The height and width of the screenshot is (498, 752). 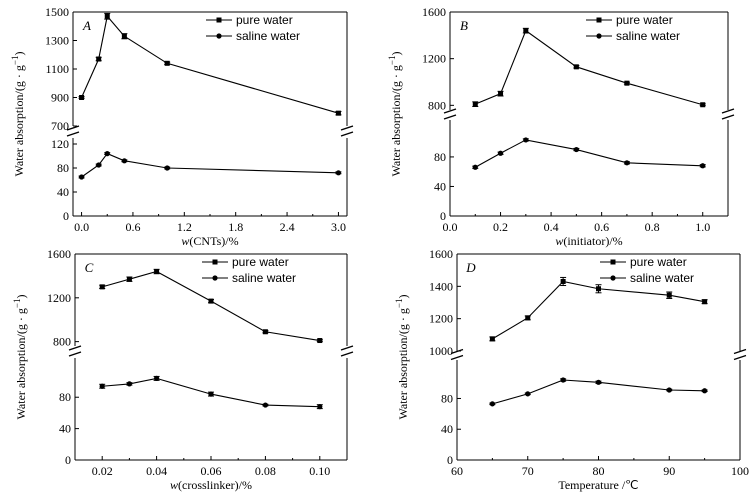 What do you see at coordinates (184, 227) in the screenshot?
I see `x-tick-label: 1.2` at bounding box center [184, 227].